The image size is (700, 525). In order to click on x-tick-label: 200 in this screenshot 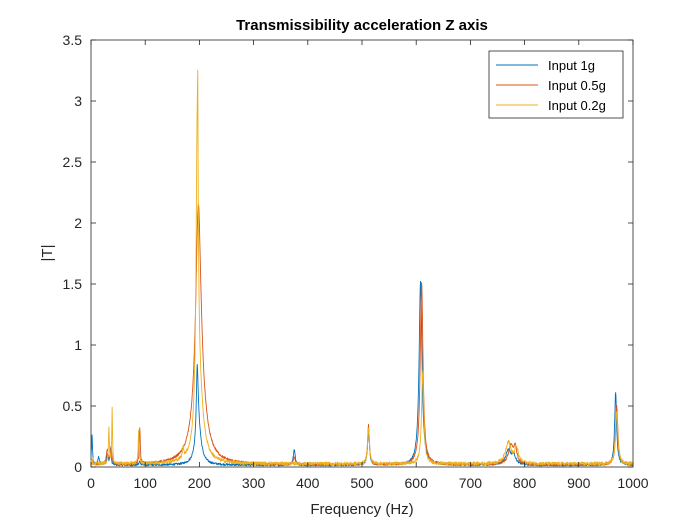, I will do `click(200, 483)`.